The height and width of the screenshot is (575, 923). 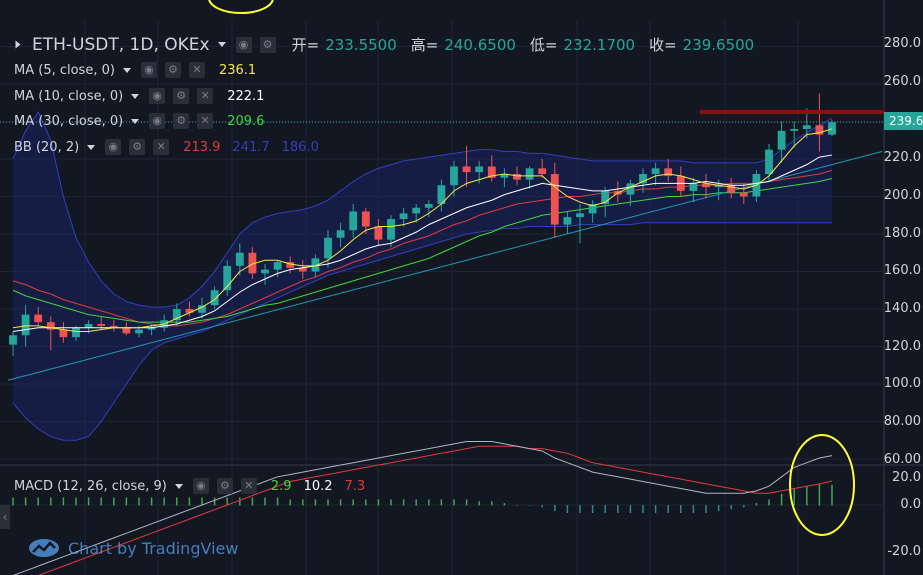 I want to click on indicator-label: BB (20, 2), so click(x=47, y=147).